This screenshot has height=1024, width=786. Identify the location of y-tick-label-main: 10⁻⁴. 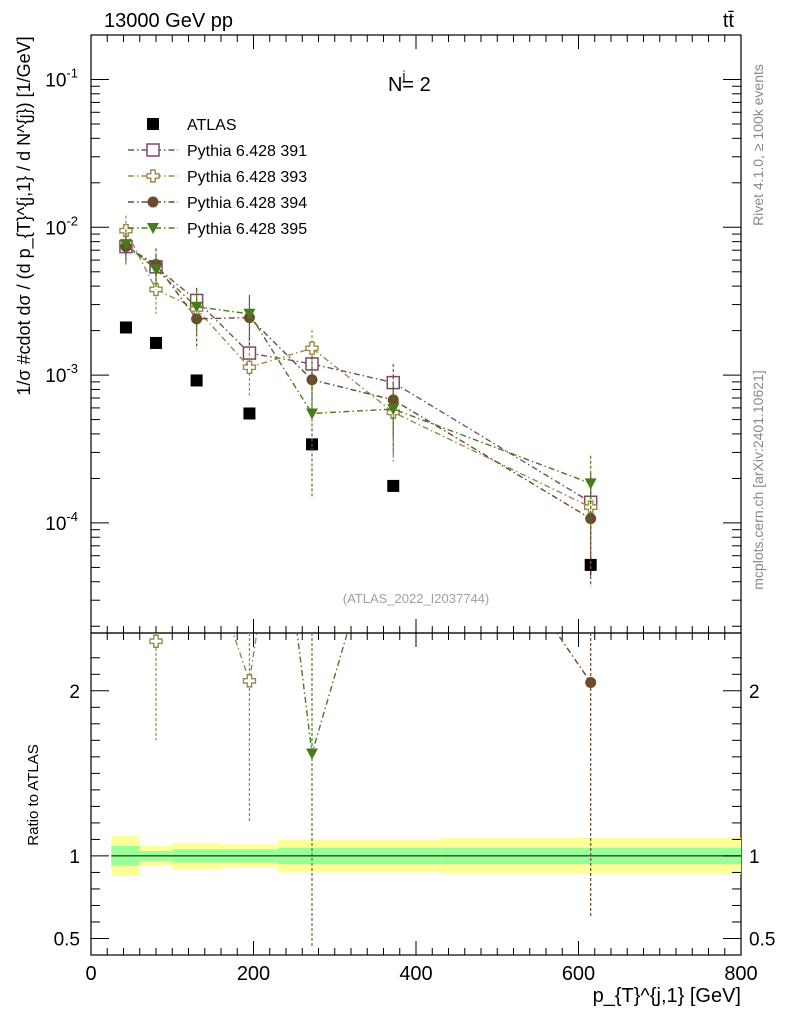
(61, 522).